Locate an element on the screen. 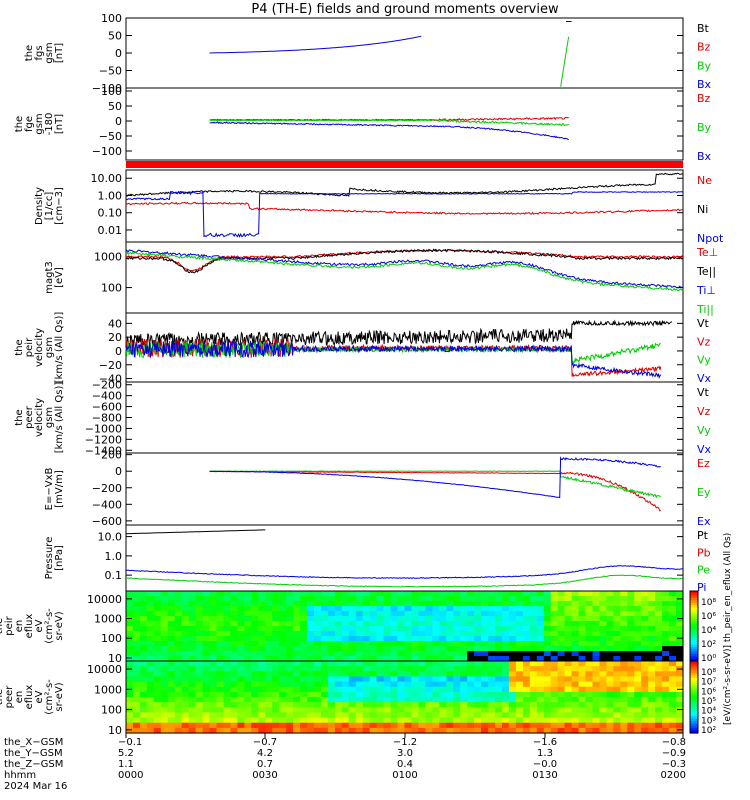 This screenshot has width=750, height=800. ex-line is located at coordinates (435, 477).